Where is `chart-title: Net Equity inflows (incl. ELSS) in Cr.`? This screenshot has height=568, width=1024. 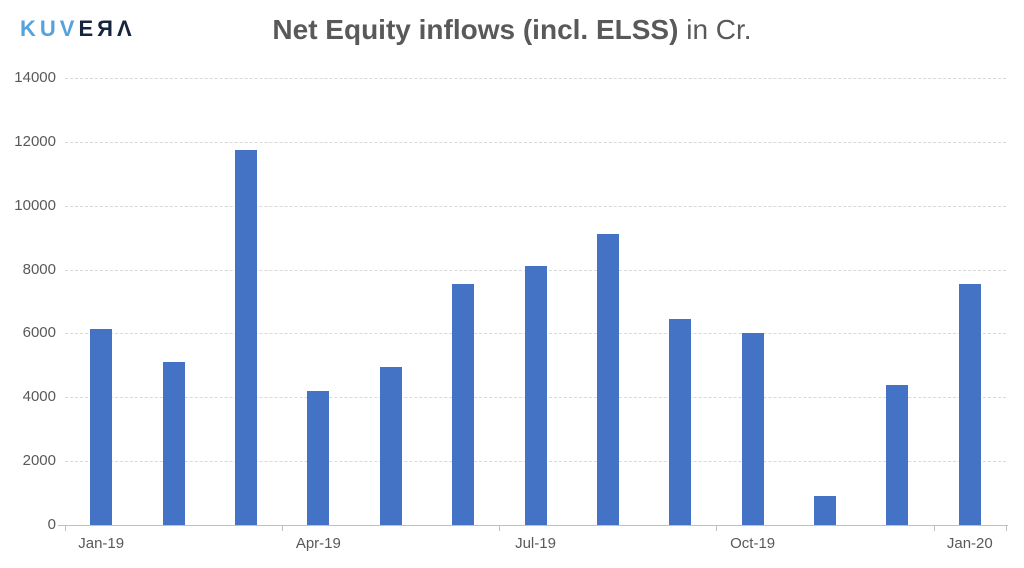
chart-title: Net Equity inflows (incl. ELSS) in Cr. is located at coordinates (512, 30).